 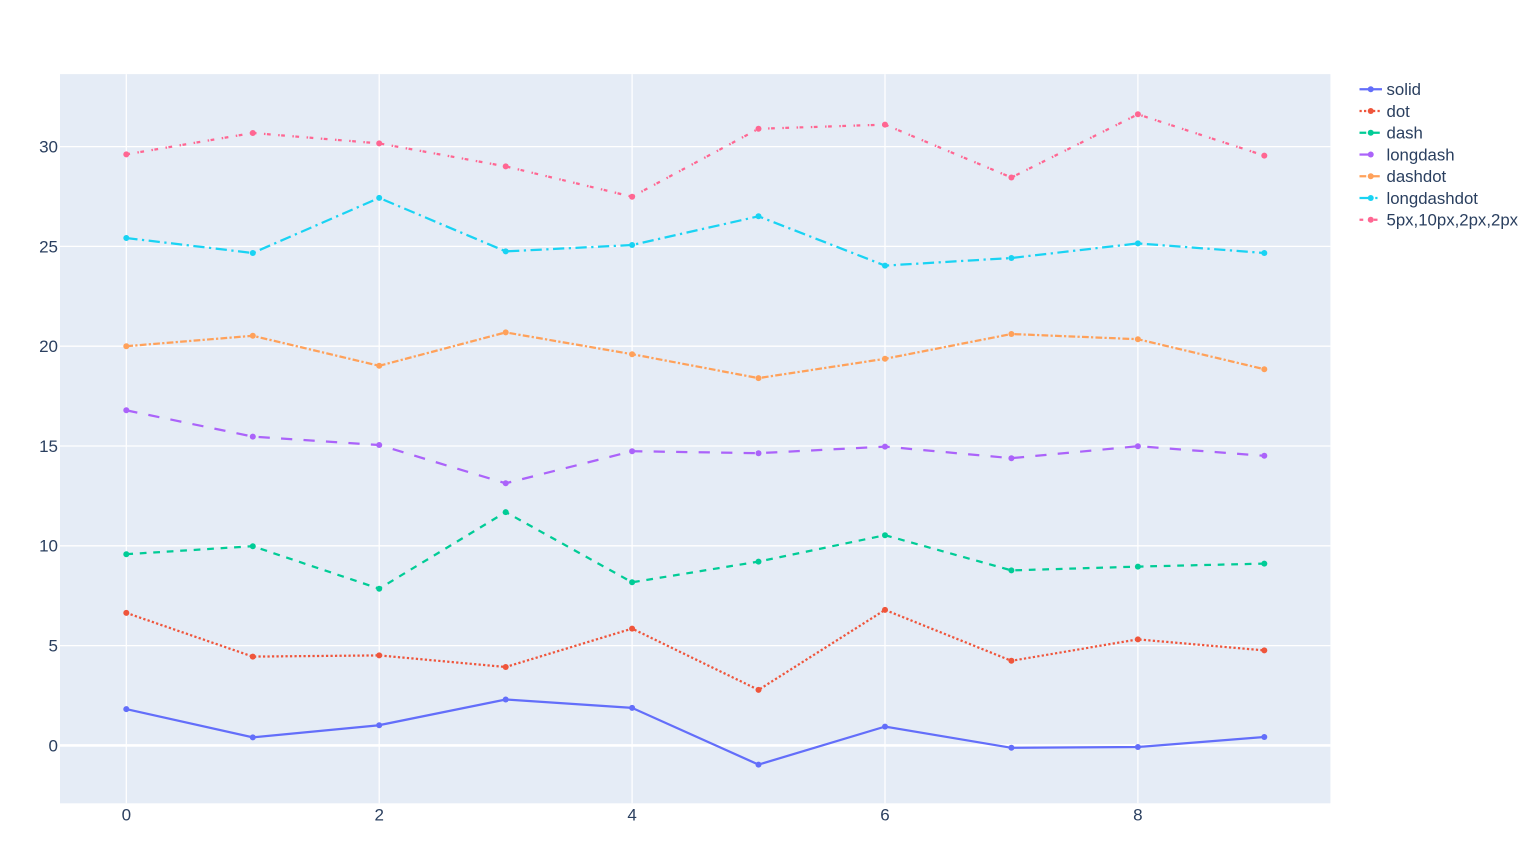 I want to click on svg-text: longdashdot, so click(x=1433, y=198).